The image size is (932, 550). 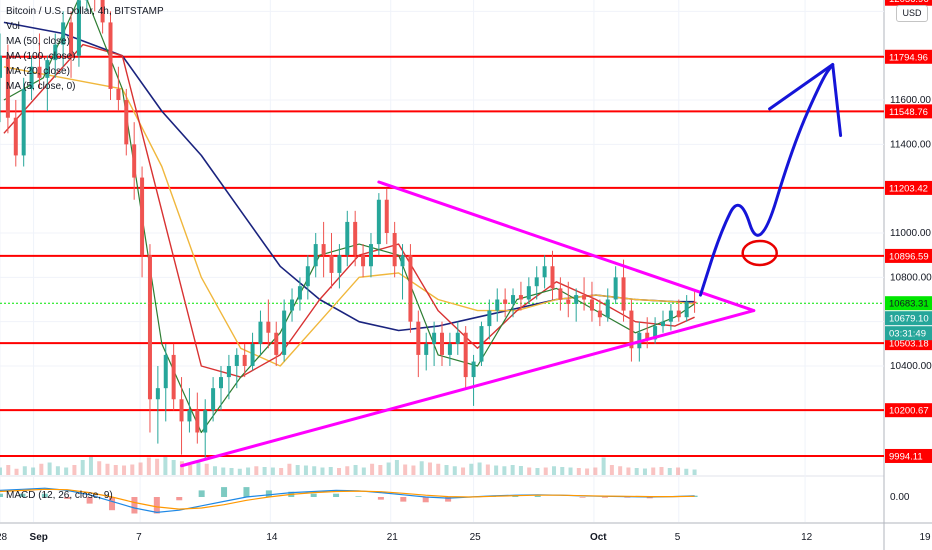 What do you see at coordinates (908, 333) in the screenshot?
I see `countdown-tag` at bounding box center [908, 333].